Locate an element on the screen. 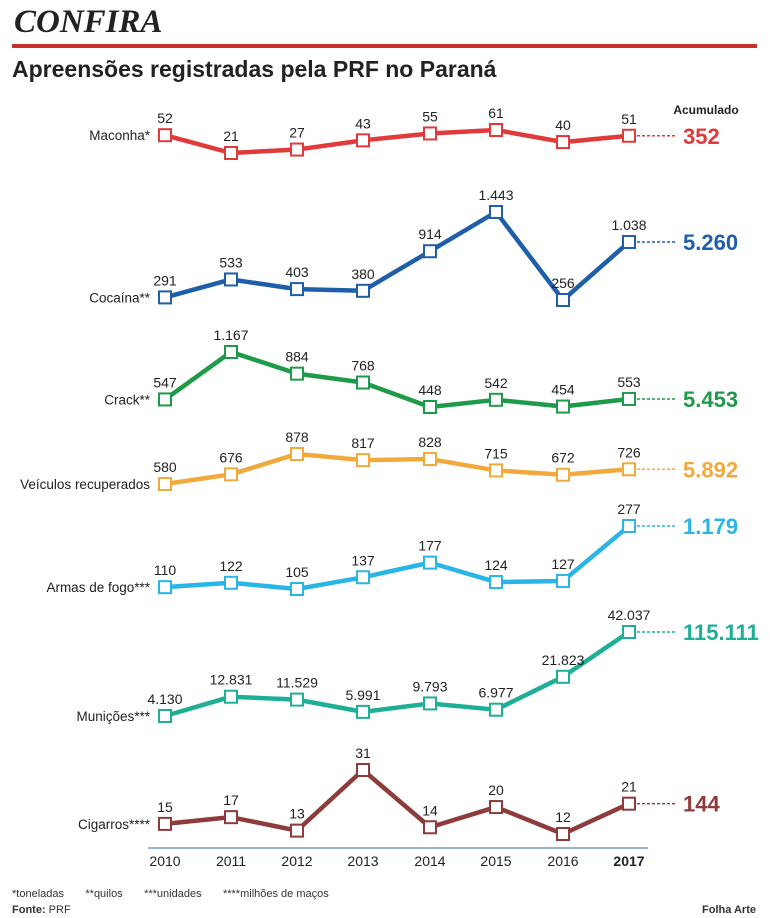 The height and width of the screenshot is (918, 770). data-label: 1.167 is located at coordinates (230, 335).